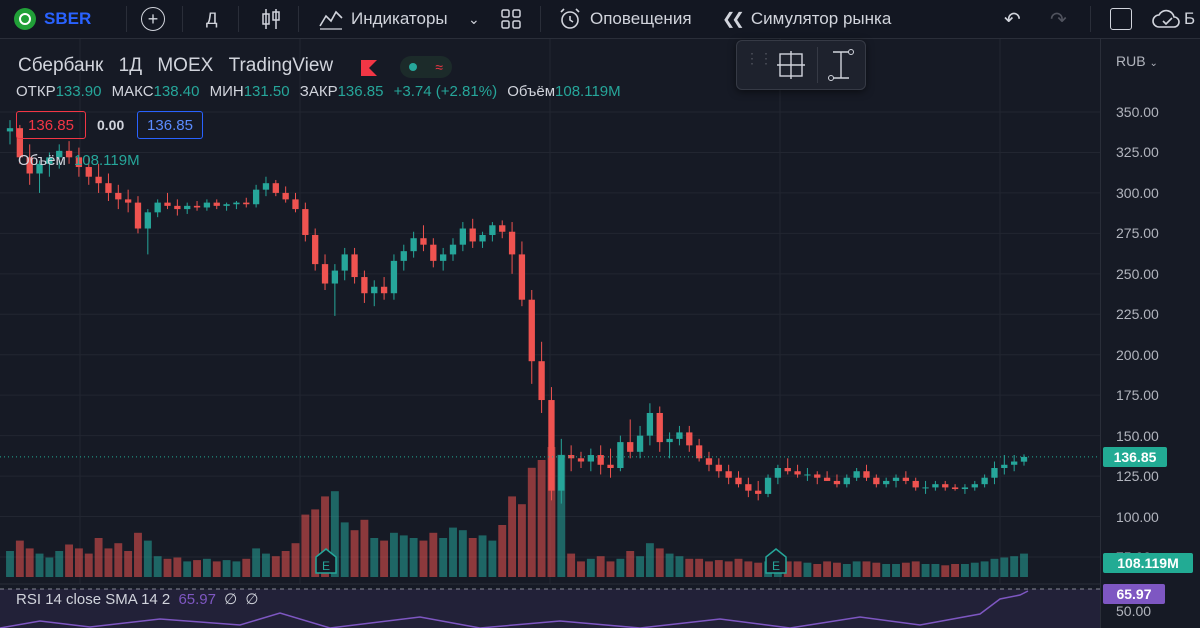 This screenshot has width=1200, height=628. What do you see at coordinates (791, 65) in the screenshot?
I see `crosshair-measure-icon` at bounding box center [791, 65].